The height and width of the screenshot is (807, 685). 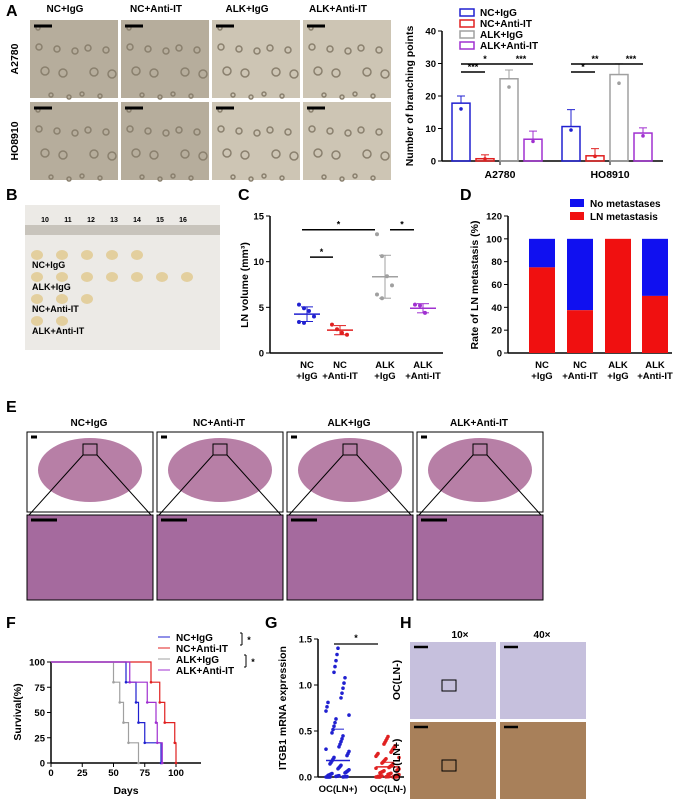 What do you see at coordinates (494, 239) in the screenshot?
I see `chart-d-y-tick-label: 100` at bounding box center [494, 239].